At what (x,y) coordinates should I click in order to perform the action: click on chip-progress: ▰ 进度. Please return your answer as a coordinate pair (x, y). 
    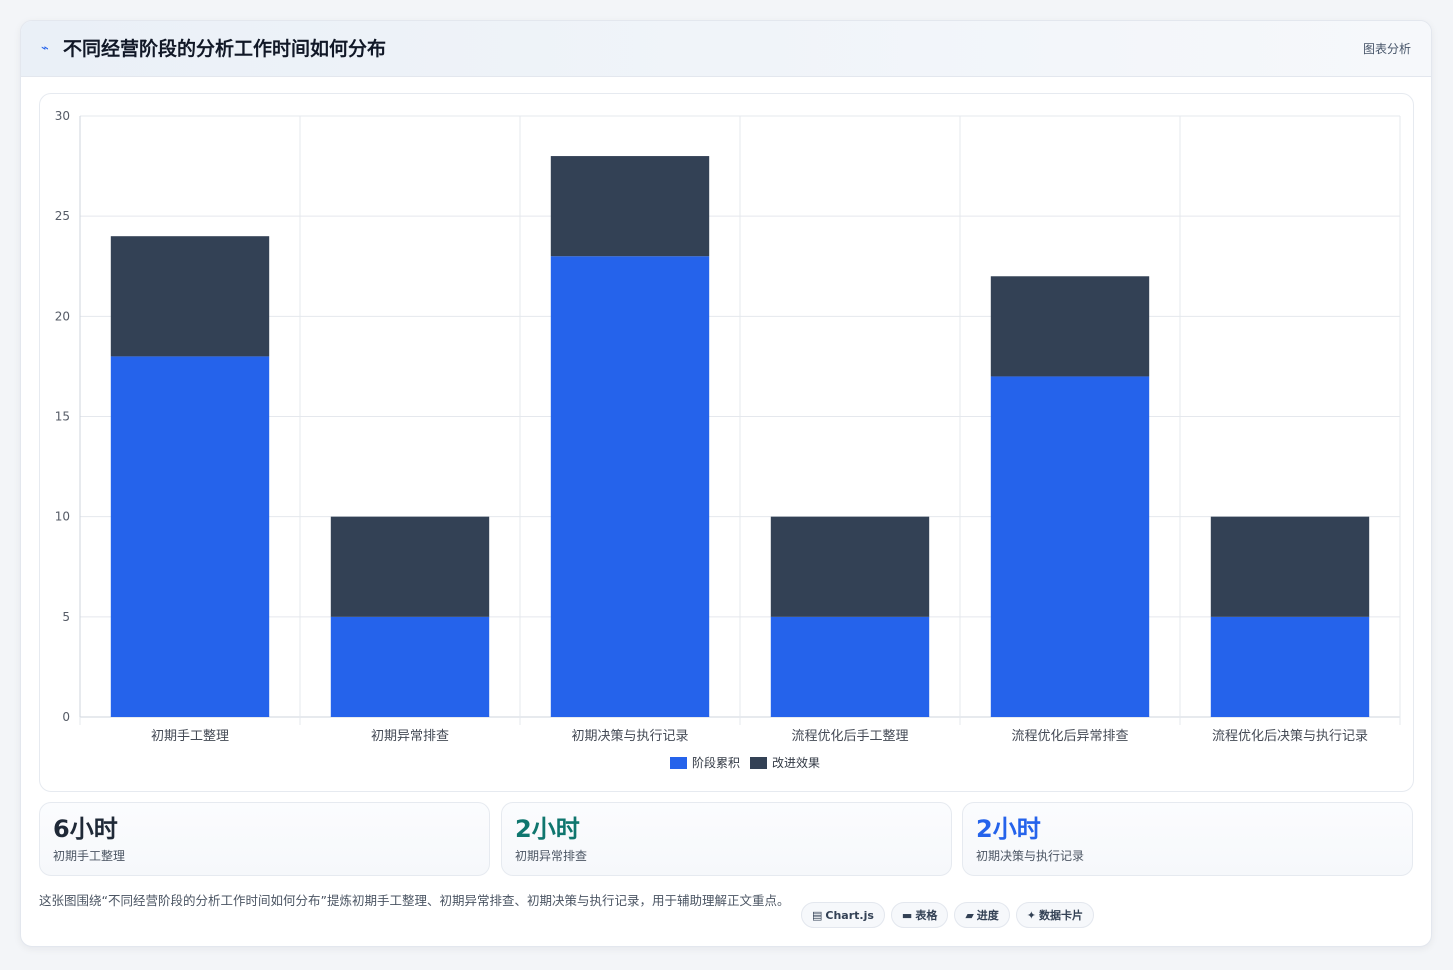
    Looking at the image, I should click on (982, 915).